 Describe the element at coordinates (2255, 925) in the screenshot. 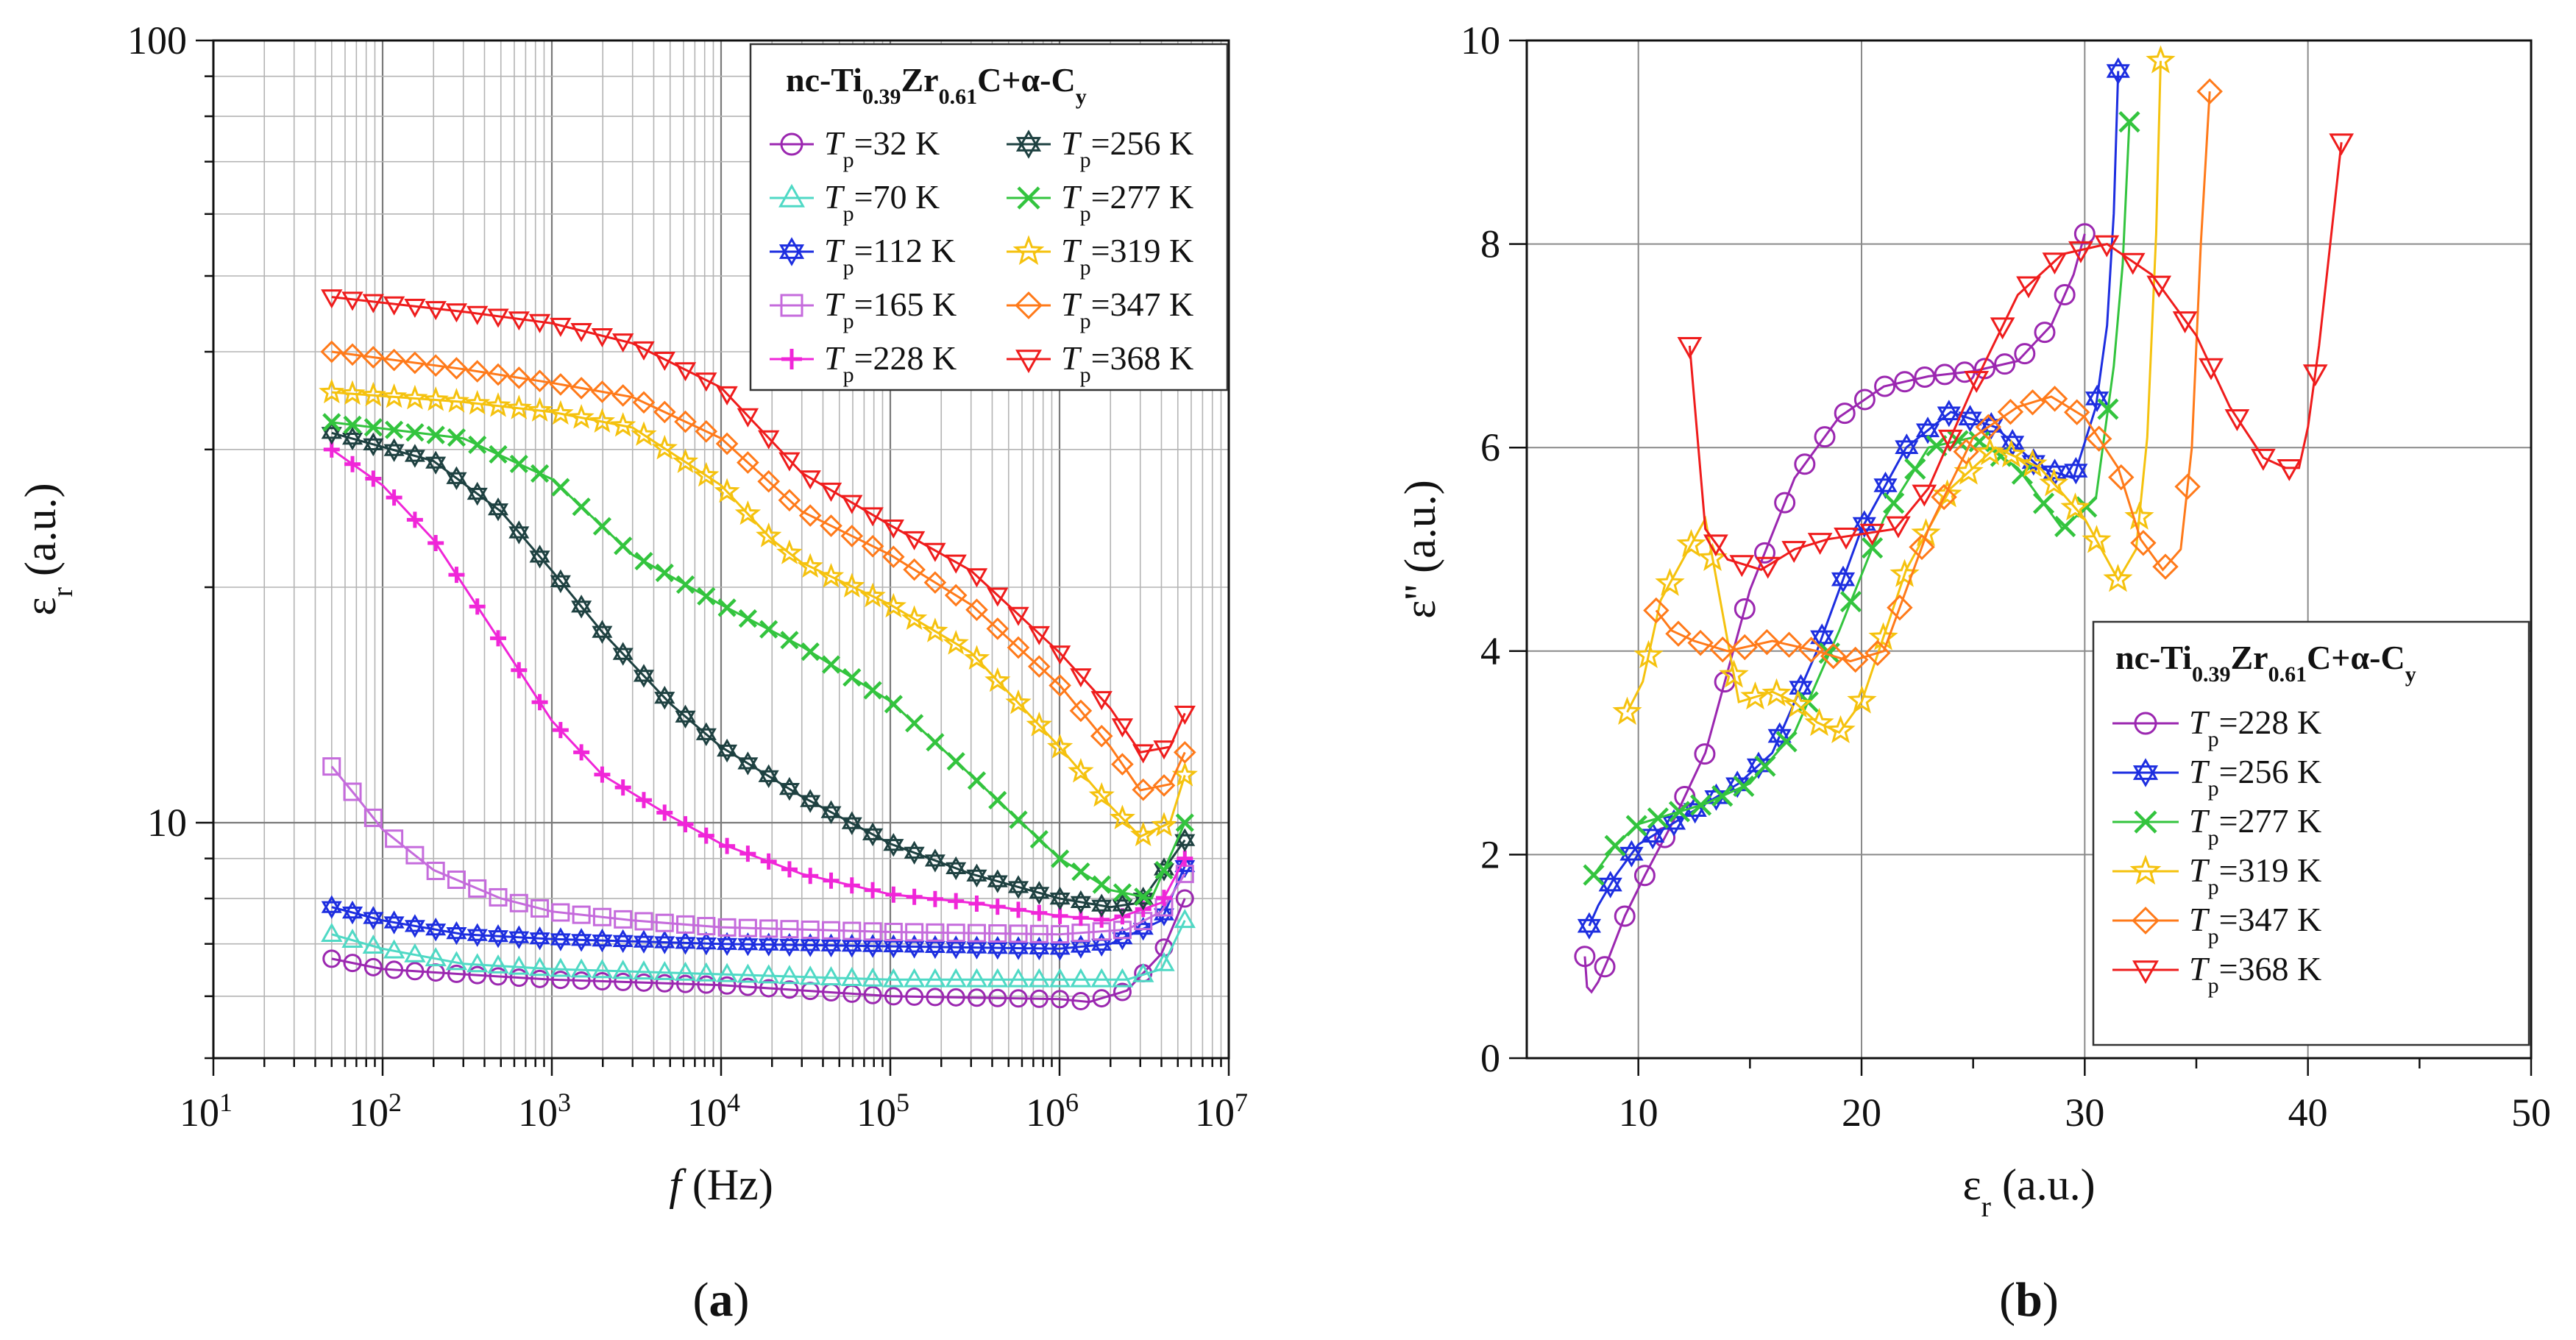

I see `legend-label: Tp=347 K` at that location.